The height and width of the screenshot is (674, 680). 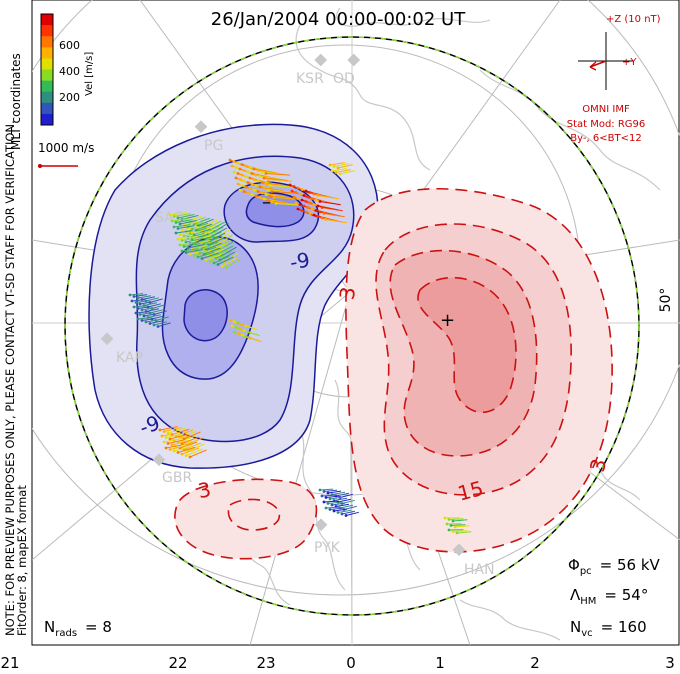 What do you see at coordinates (49, 627) in the screenshot?
I see `nrads-symbol: N` at bounding box center [49, 627].